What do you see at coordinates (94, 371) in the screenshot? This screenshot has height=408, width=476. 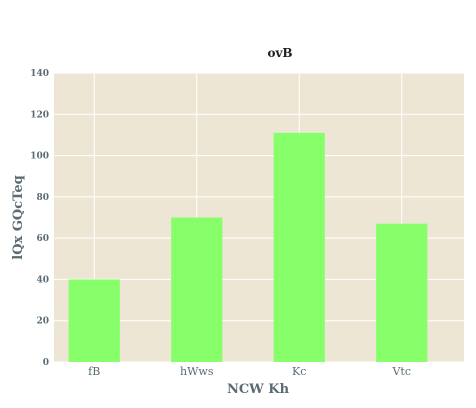 I see `x-tick-label: fB` at bounding box center [94, 371].